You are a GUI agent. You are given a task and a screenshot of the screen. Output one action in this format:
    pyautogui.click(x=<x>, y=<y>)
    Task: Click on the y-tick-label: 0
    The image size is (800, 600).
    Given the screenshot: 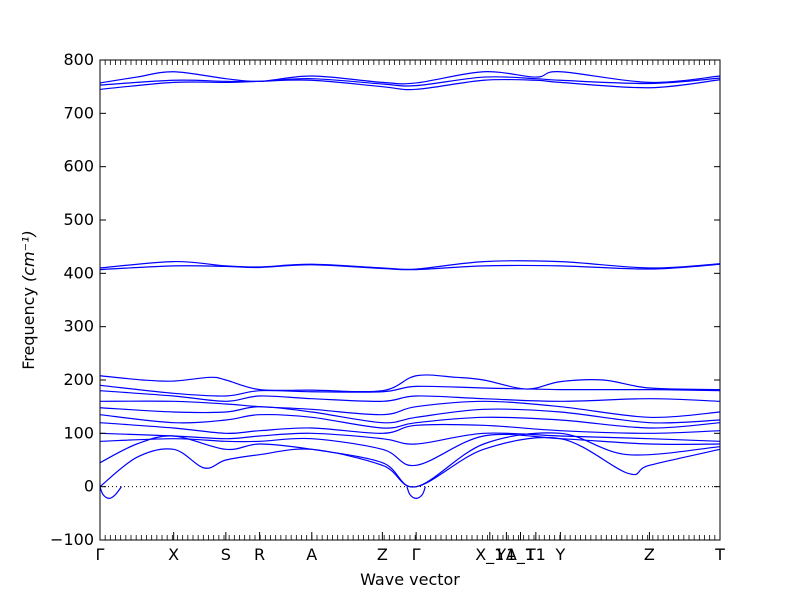 What is the action you would take?
    pyautogui.click(x=89, y=486)
    